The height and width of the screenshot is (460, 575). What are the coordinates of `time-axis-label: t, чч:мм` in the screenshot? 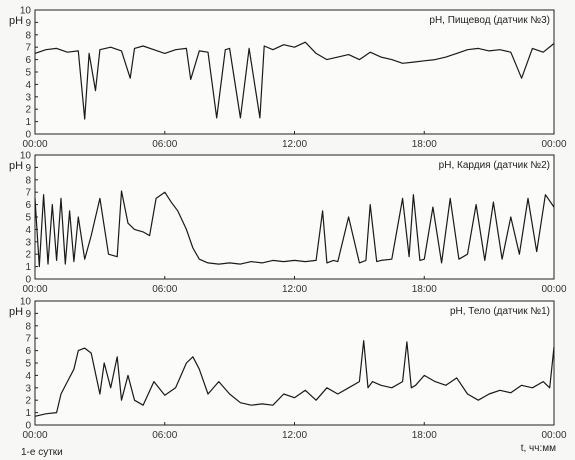 It's located at (538, 448).